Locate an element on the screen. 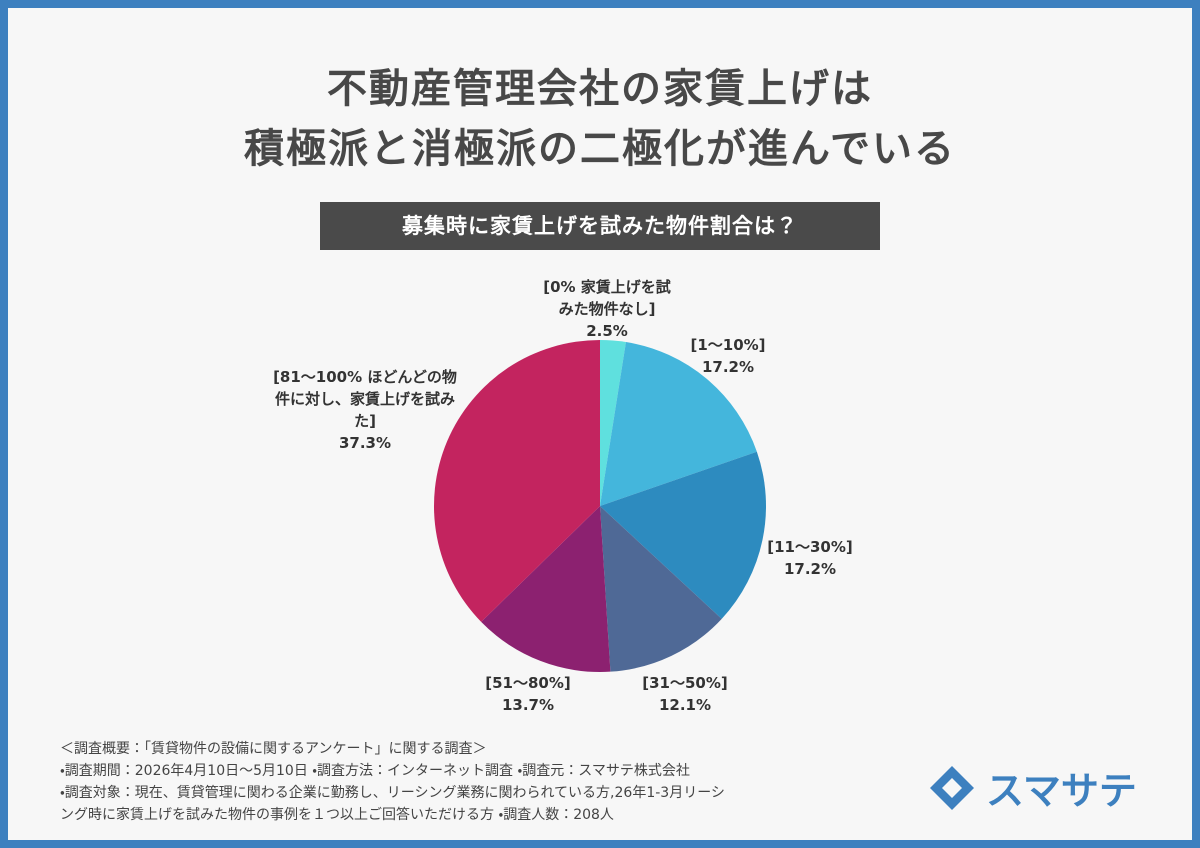 Image resolution: width=1200 pixels, height=848 pixels. logo-text: スマサテ is located at coordinates (1061, 791).